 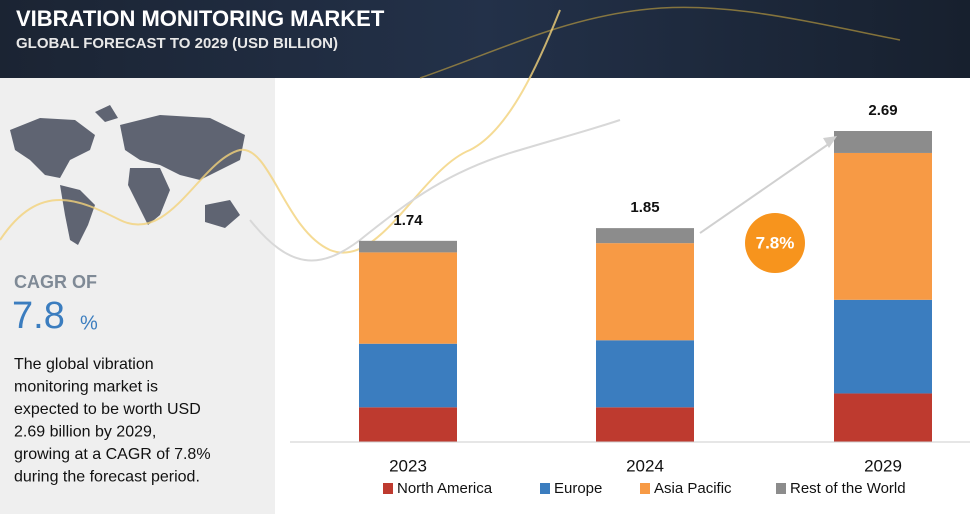 I want to click on x-tick-label: 2029, so click(x=883, y=465).